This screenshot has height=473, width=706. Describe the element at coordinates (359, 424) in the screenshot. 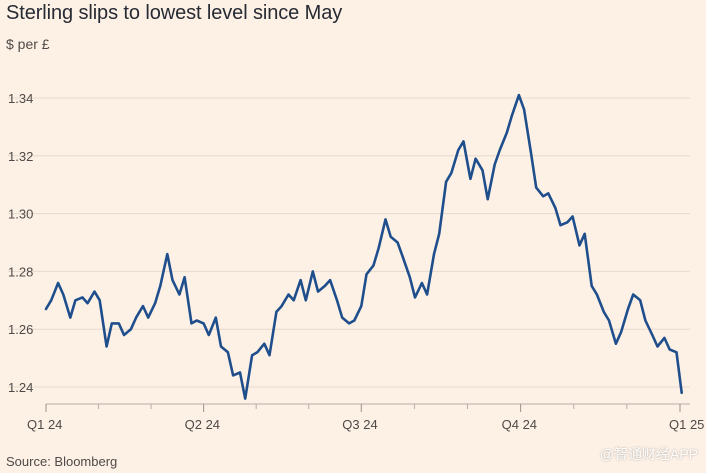

I see `x-tick-label: Q3 24` at that location.